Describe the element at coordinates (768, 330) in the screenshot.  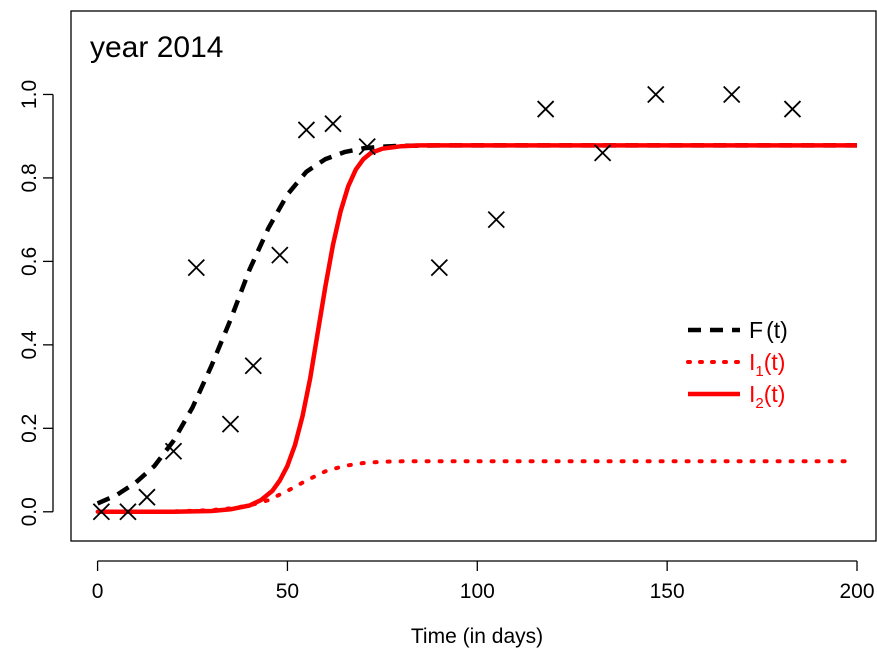
I see `legend-label: F (t)` at that location.